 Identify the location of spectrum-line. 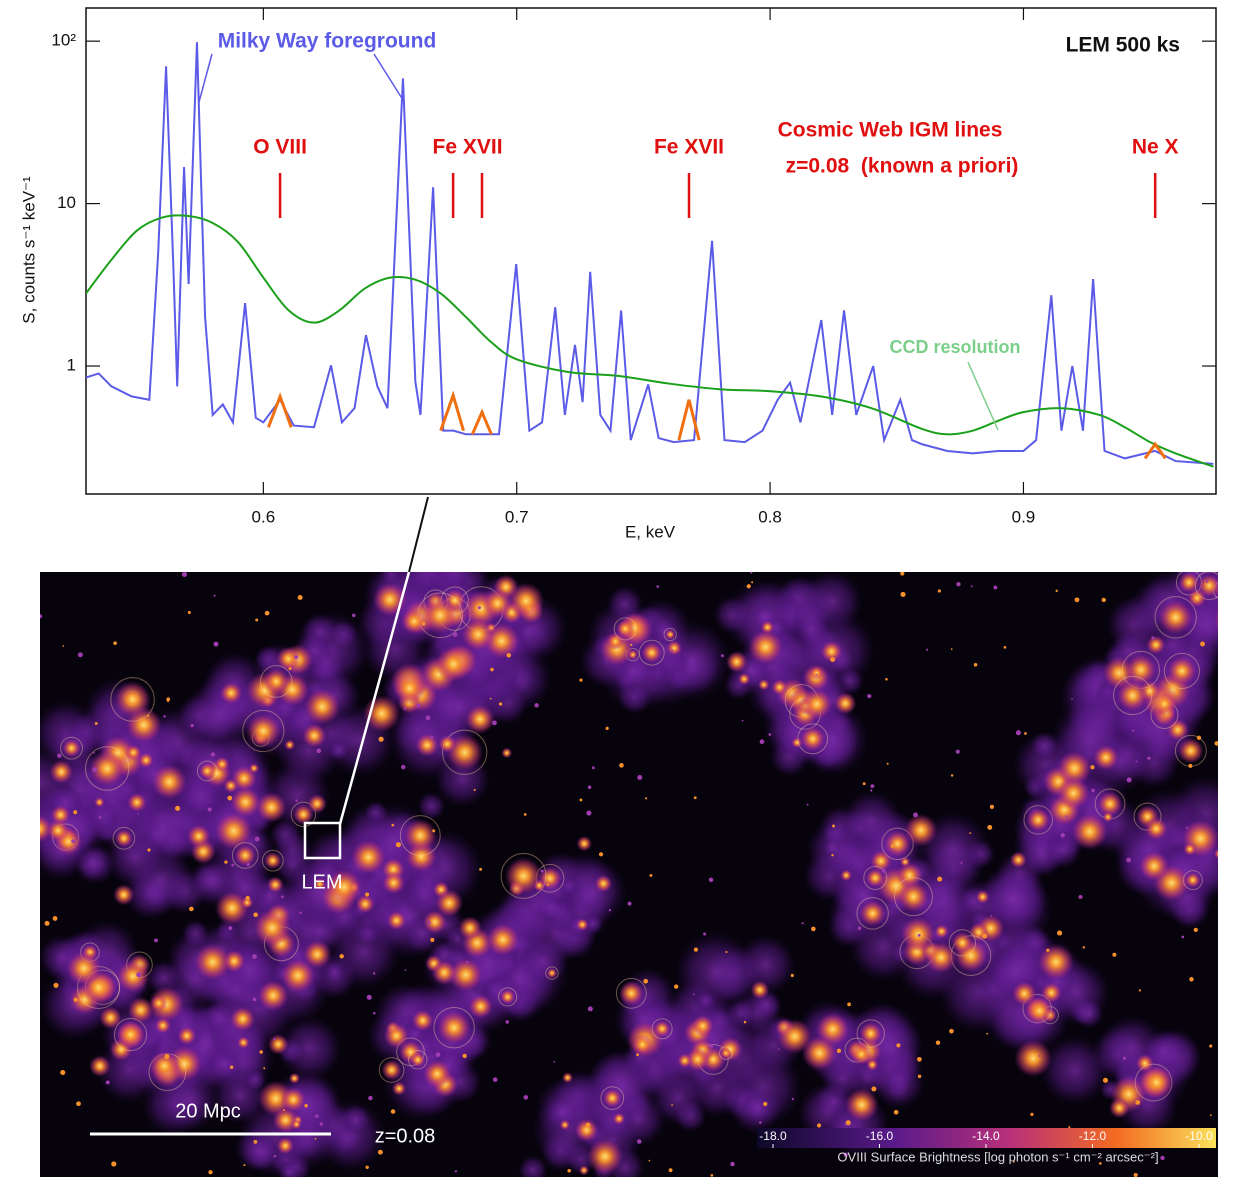
(1155, 450).